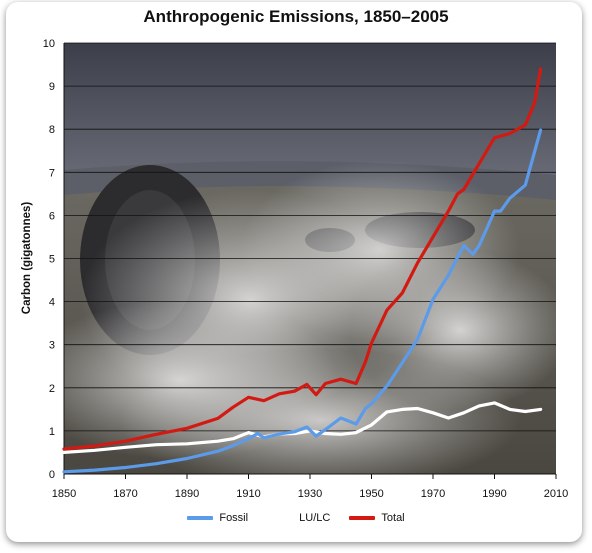 This screenshot has height=553, width=592. Describe the element at coordinates (52, 130) in the screenshot. I see `y-tick-label-8: 8` at that location.